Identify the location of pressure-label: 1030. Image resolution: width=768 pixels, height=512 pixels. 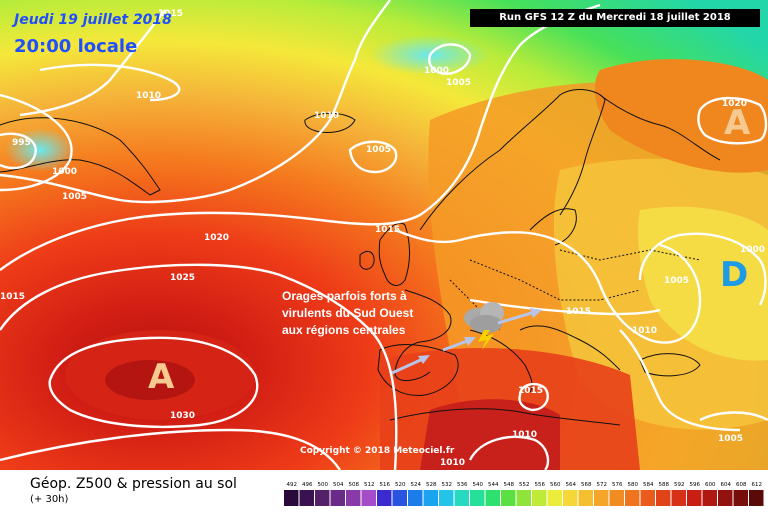
(182, 416).